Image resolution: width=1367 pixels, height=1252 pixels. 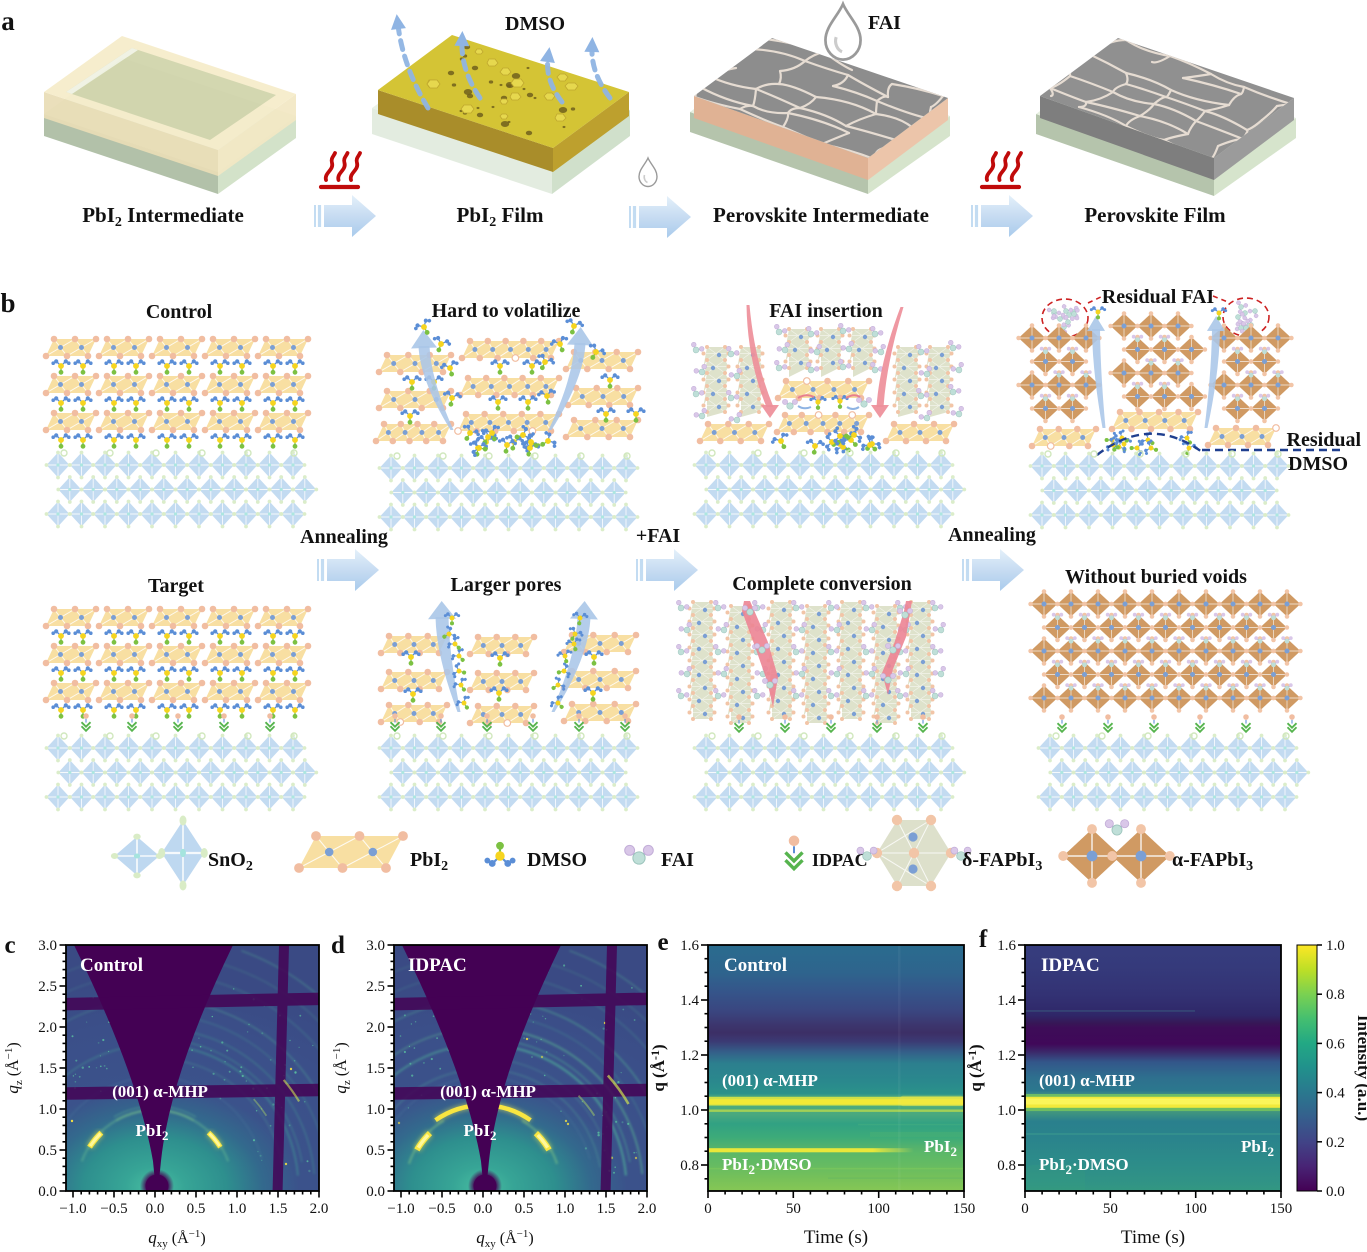 What do you see at coordinates (163, 216) in the screenshot?
I see `svg-text: PbI2 Intermediate` at bounding box center [163, 216].